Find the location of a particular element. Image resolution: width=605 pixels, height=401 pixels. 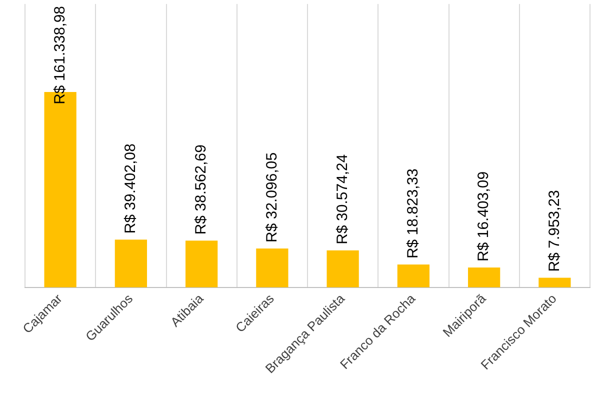

data-label: R$ 32.096,05 is located at coordinates (271, 197).